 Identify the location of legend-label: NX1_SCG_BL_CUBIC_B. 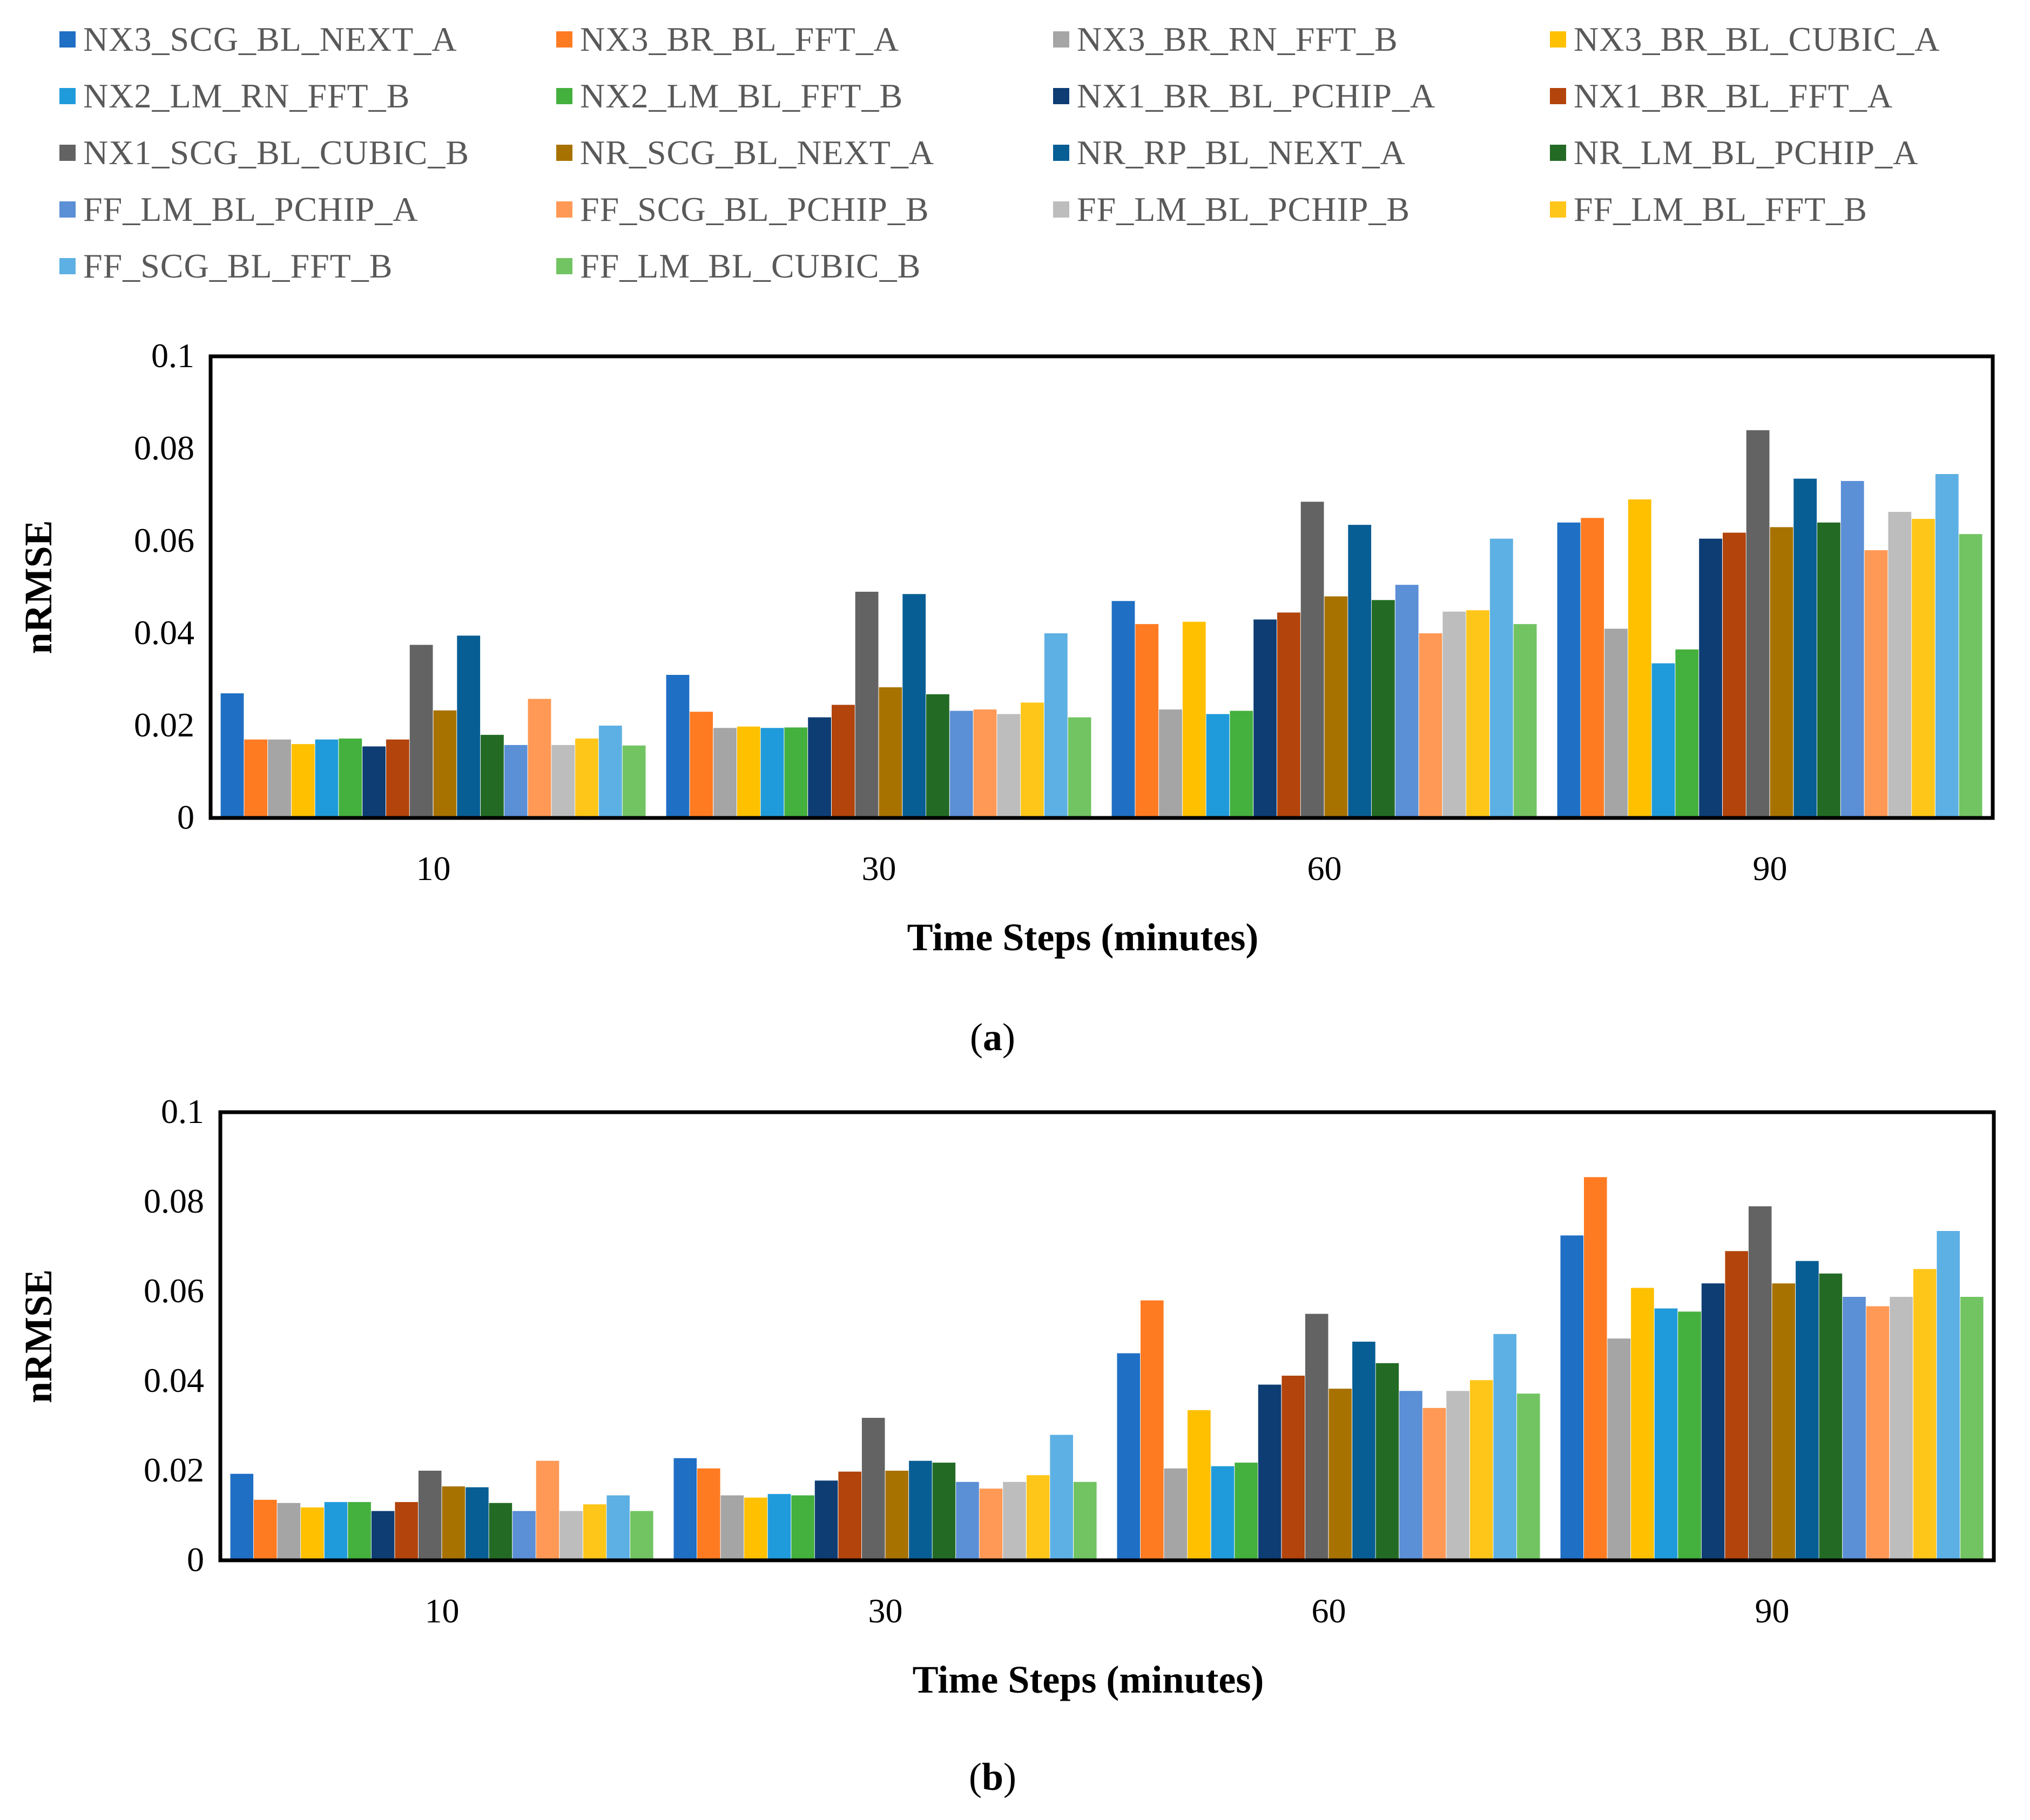
(276, 152).